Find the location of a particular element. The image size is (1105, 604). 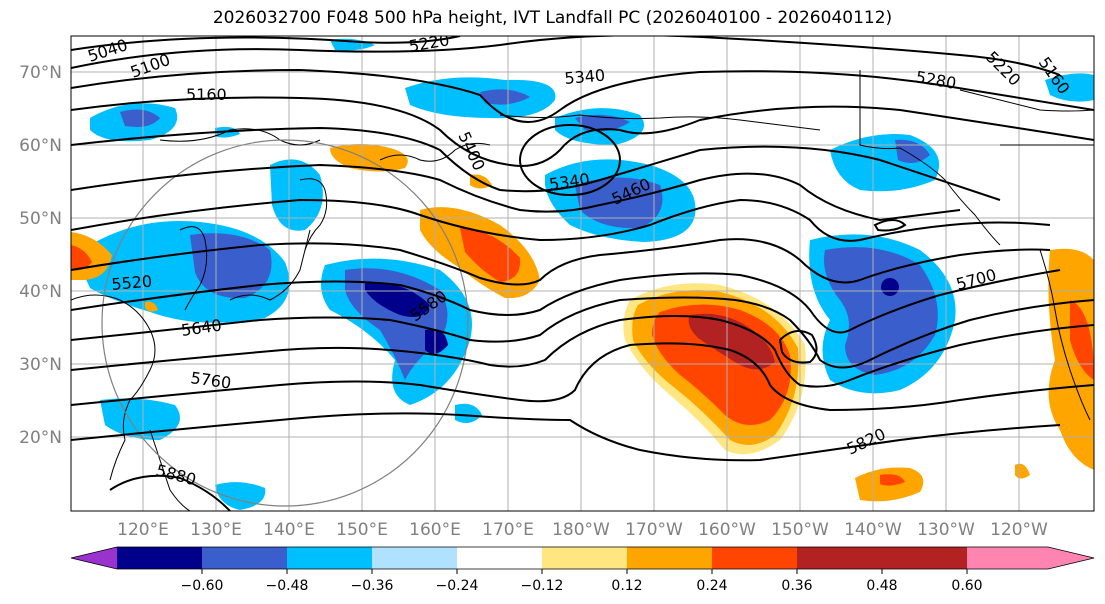

lon-label: 180°W is located at coordinates (581, 530).